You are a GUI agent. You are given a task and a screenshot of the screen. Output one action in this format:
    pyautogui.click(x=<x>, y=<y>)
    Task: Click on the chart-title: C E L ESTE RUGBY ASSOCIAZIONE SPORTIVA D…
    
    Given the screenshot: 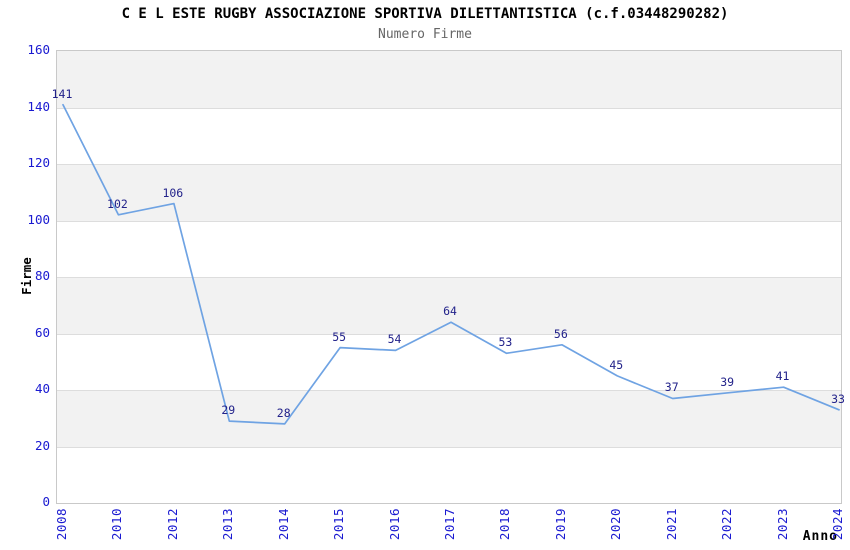 What is the action you would take?
    pyautogui.click(x=425, y=14)
    